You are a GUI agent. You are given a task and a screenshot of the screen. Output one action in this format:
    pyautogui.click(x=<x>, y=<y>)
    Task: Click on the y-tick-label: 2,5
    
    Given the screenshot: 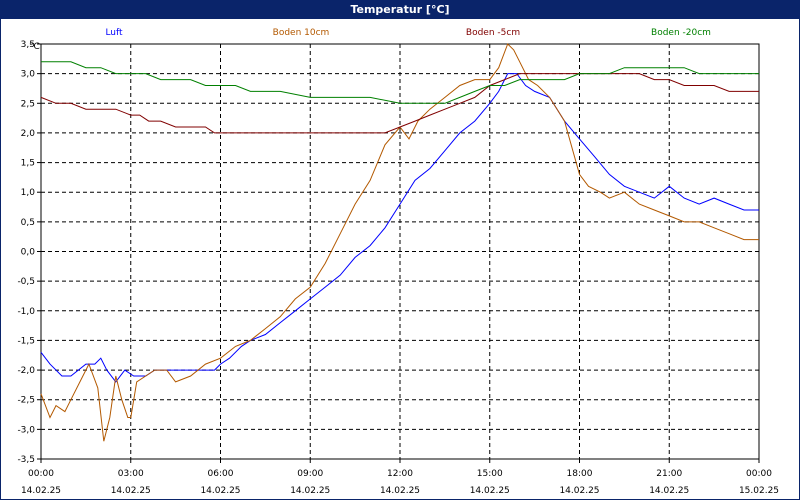 What is the action you would take?
    pyautogui.click(x=28, y=104)
    